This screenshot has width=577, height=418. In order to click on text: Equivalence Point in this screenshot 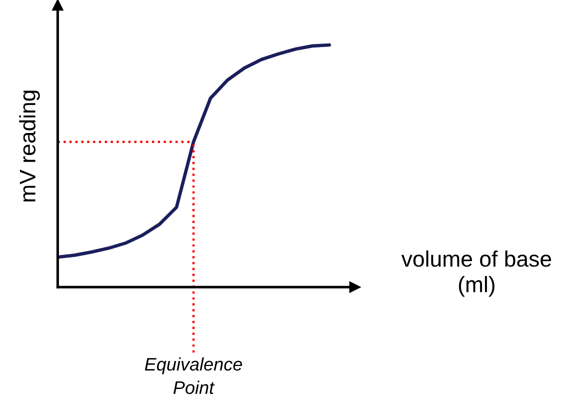, I will do `click(193, 375)`.